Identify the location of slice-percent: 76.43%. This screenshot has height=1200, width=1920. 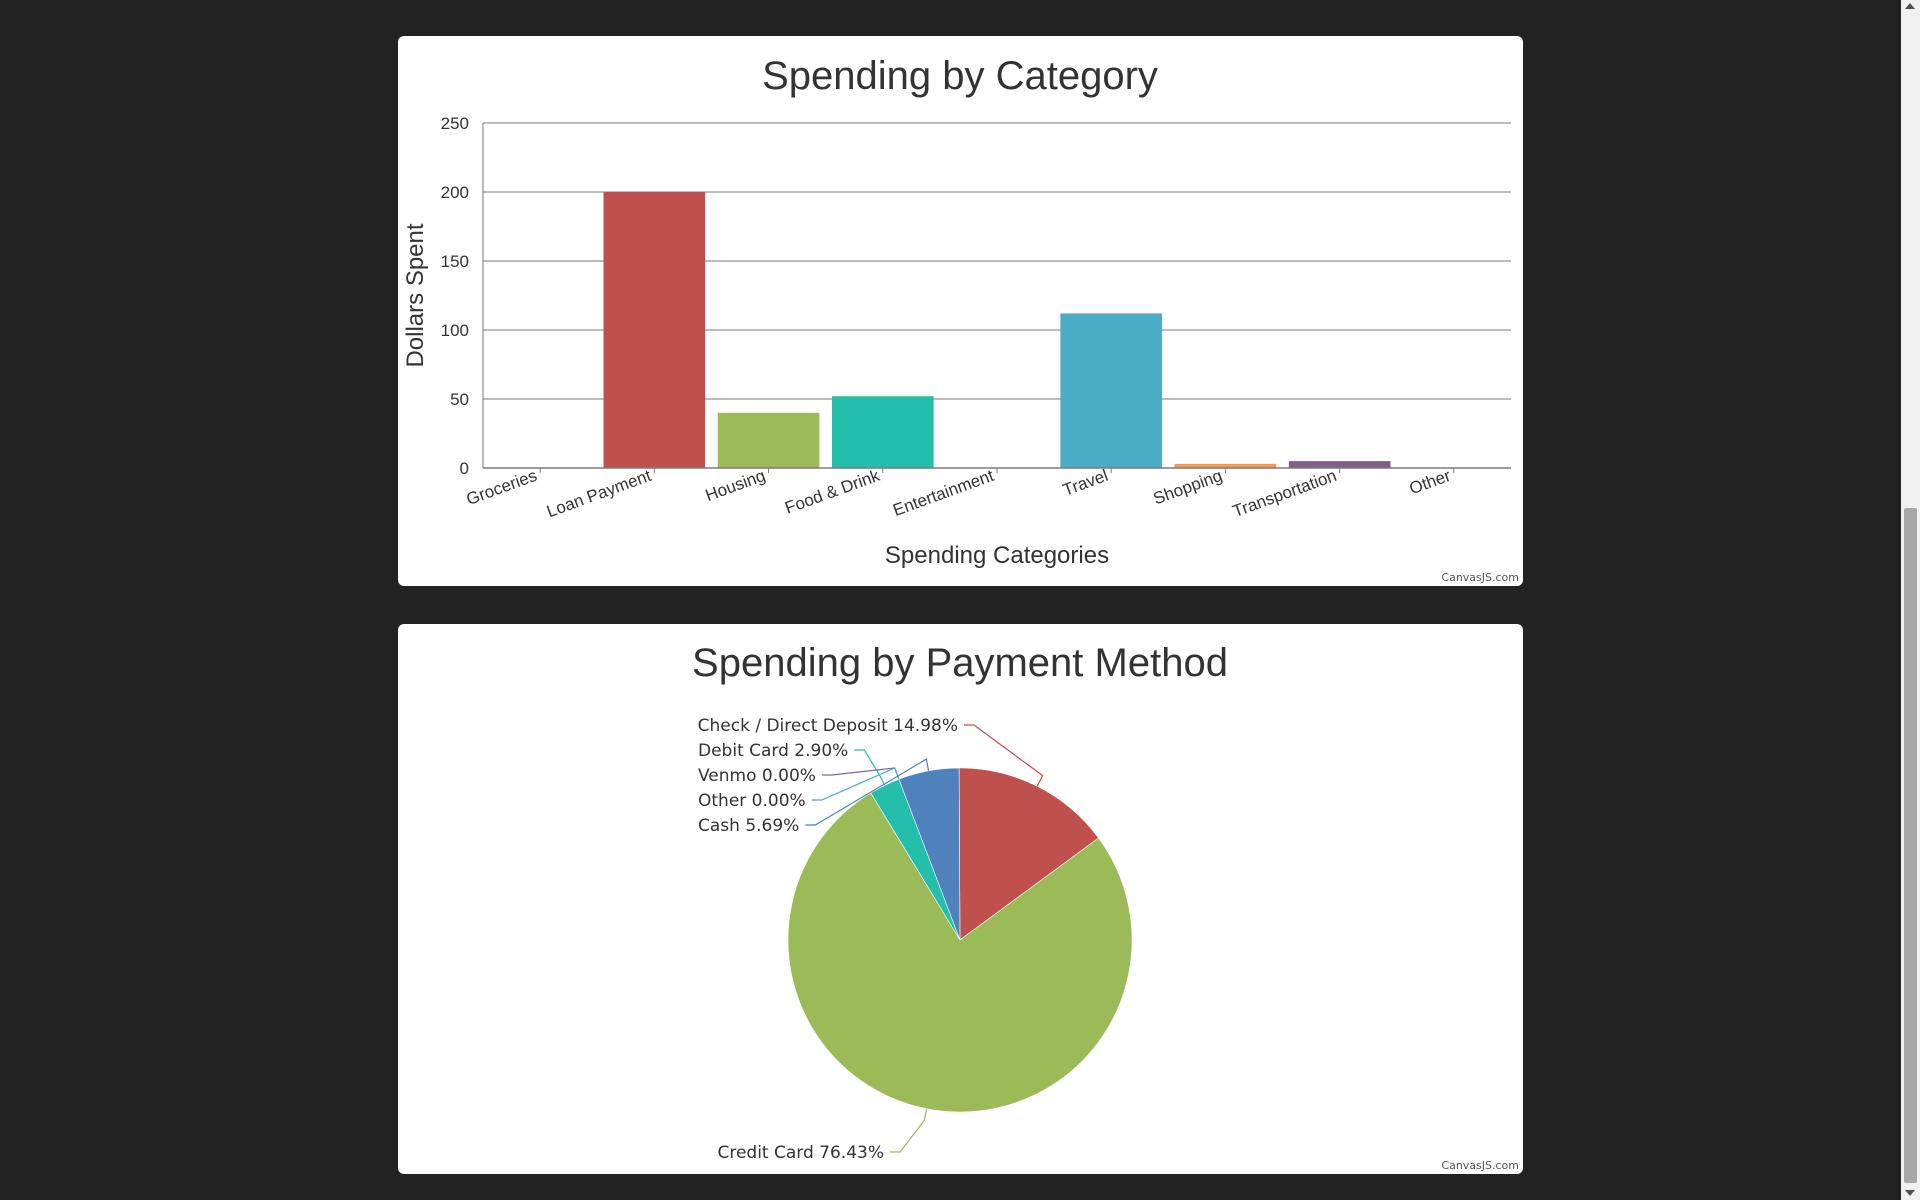
(849, 1153).